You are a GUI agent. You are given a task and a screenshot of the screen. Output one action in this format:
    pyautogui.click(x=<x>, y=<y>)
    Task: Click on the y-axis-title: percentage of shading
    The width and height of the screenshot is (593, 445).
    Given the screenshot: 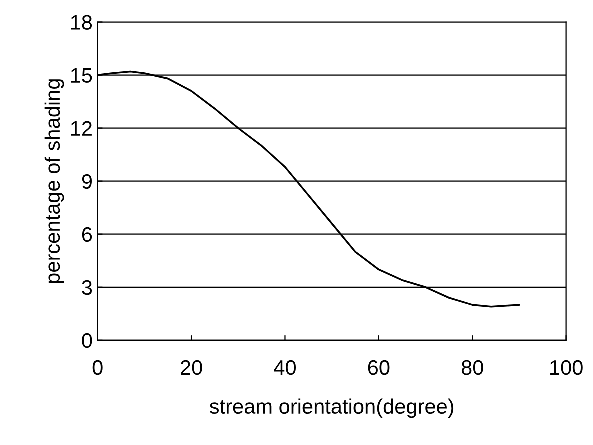 What is the action you would take?
    pyautogui.click(x=54, y=182)
    